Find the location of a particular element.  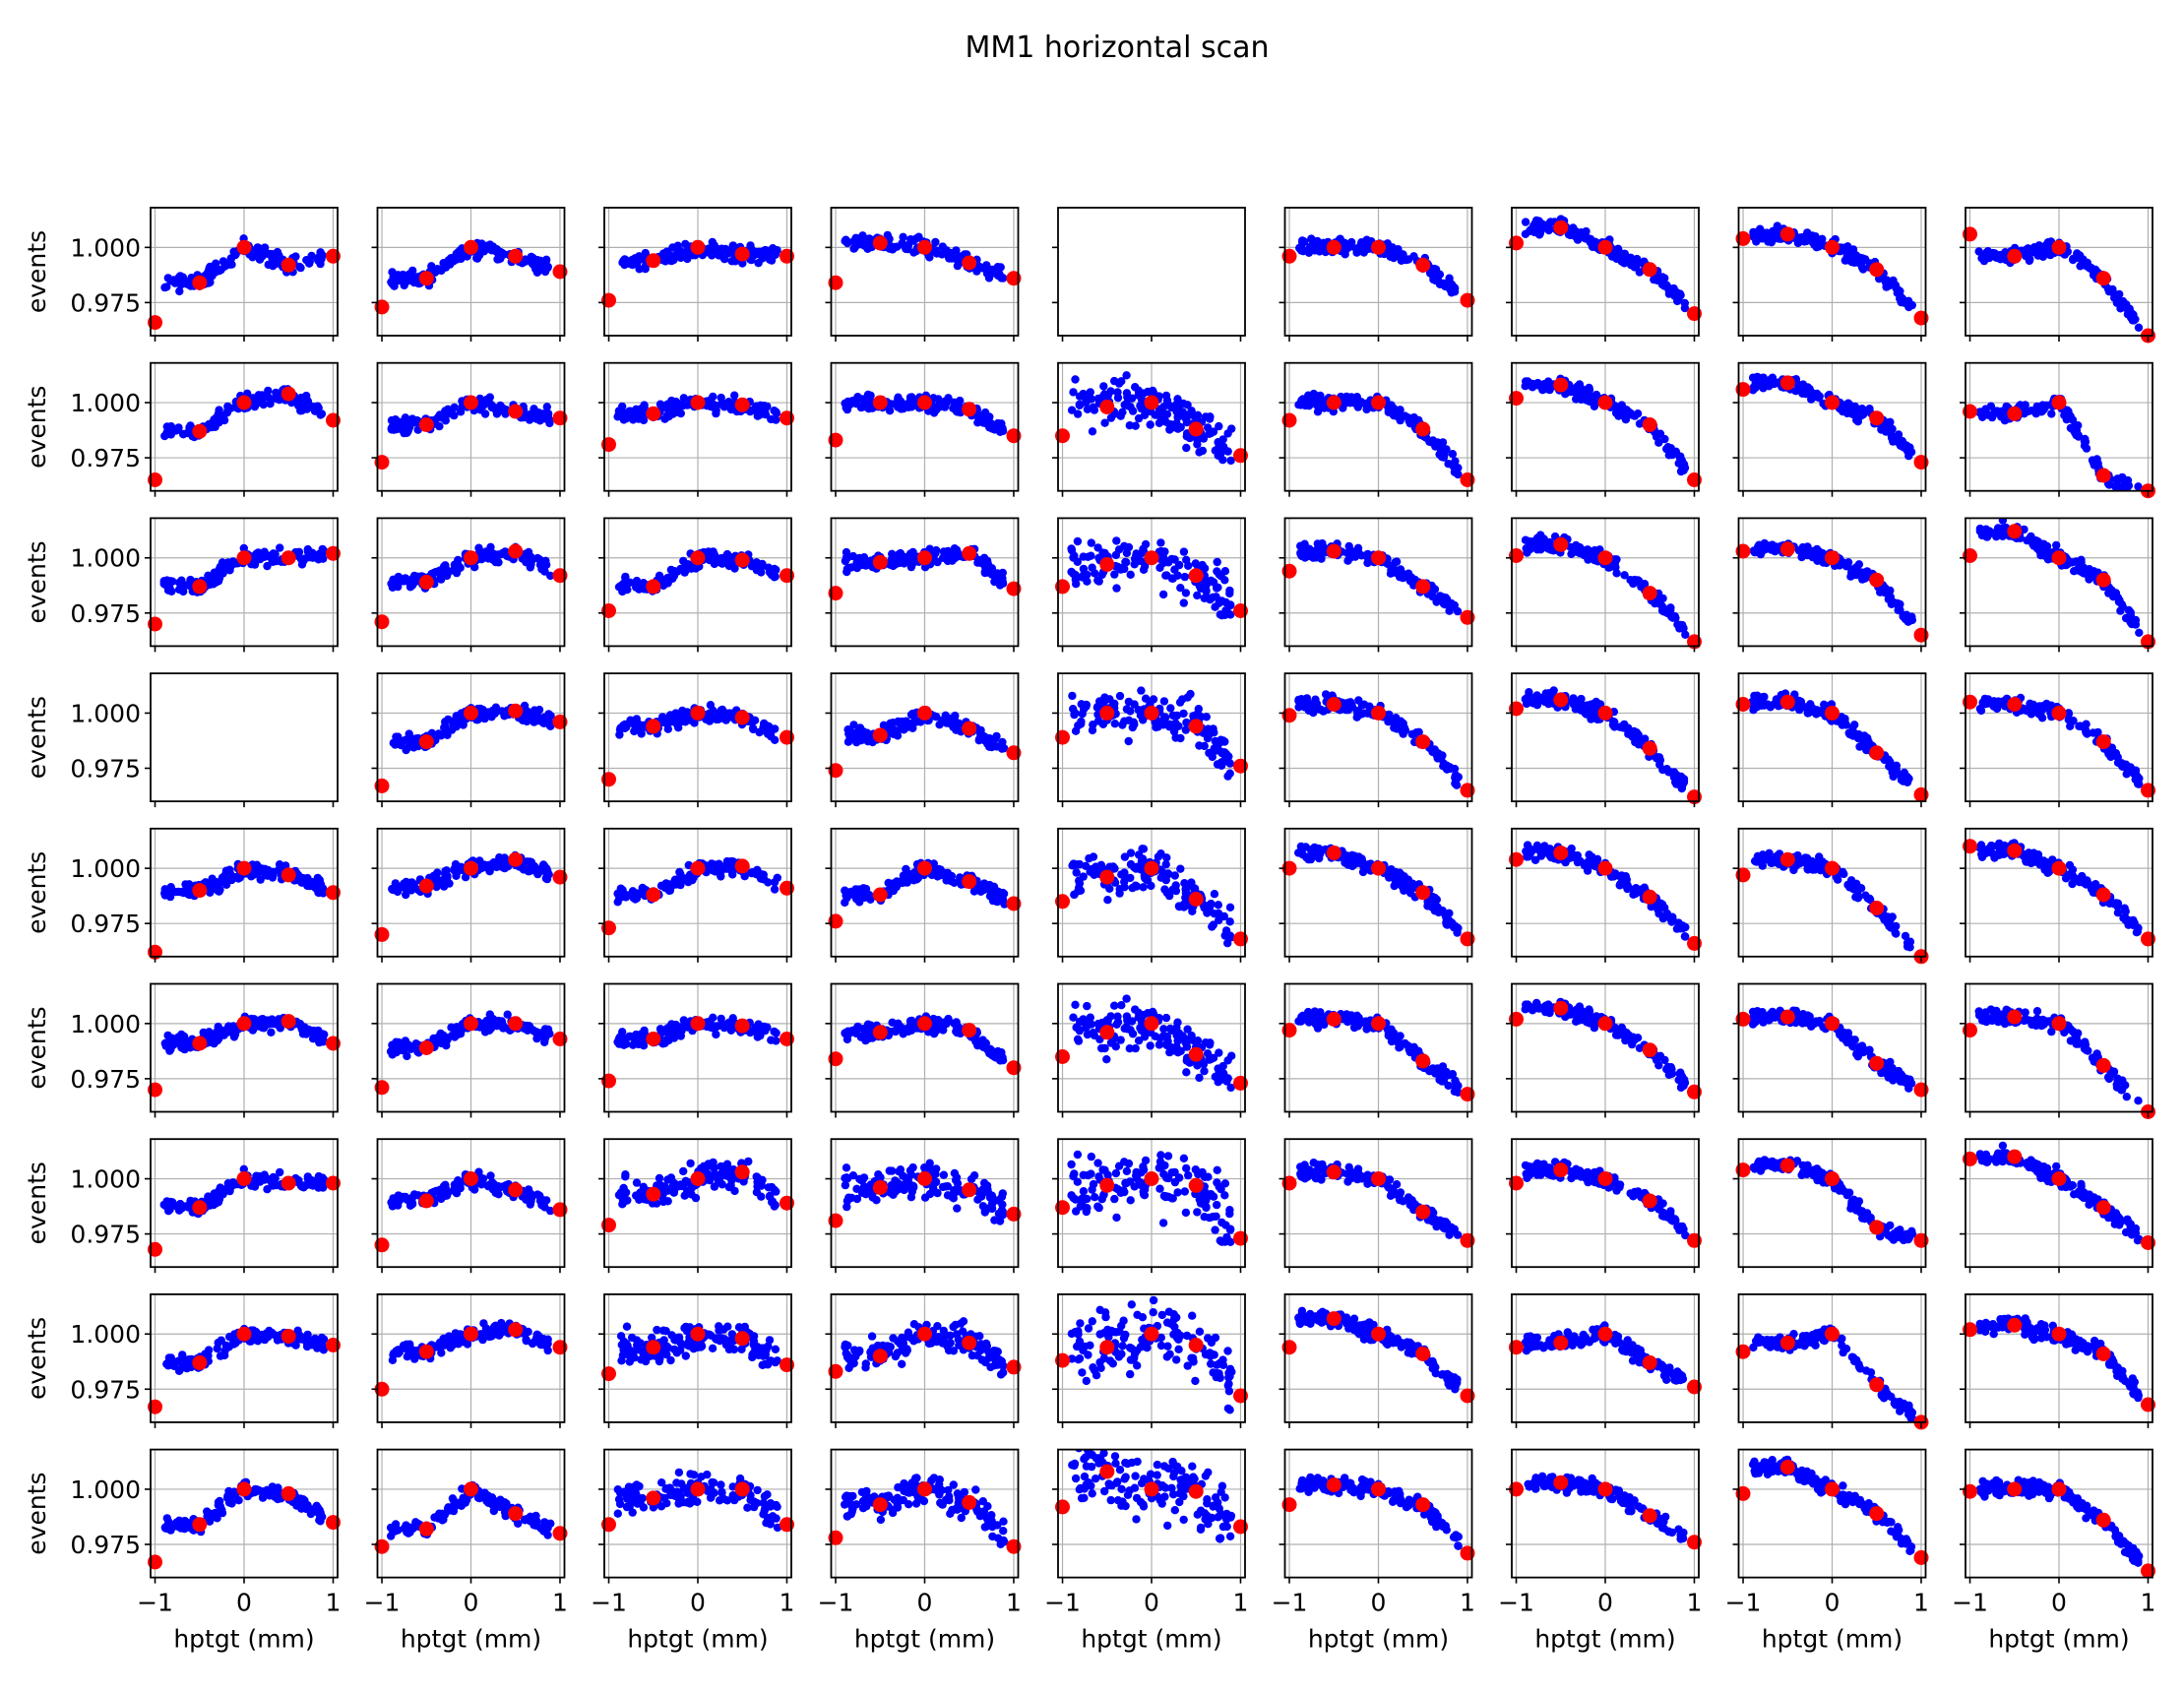

subplot-r2-c5 is located at coordinates (1150, 429).